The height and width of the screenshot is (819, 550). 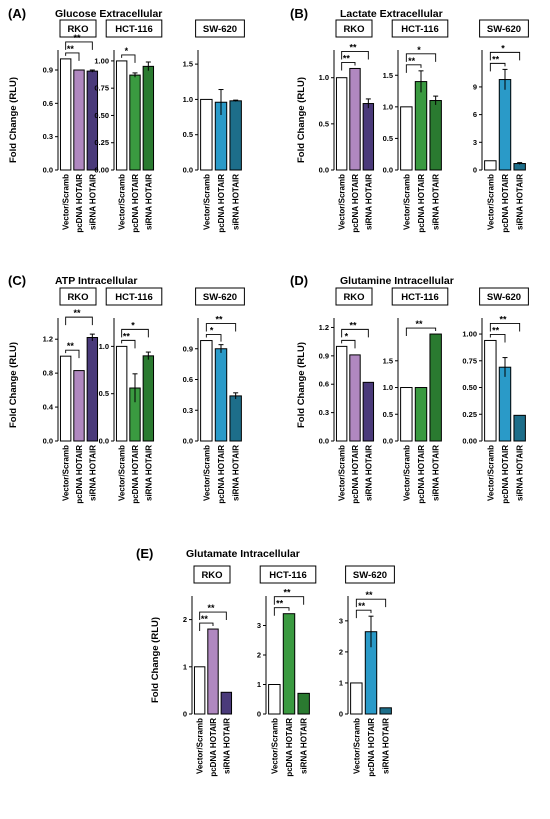 What do you see at coordinates (299, 13) in the screenshot?
I see `panel-letter: (B)` at bounding box center [299, 13].